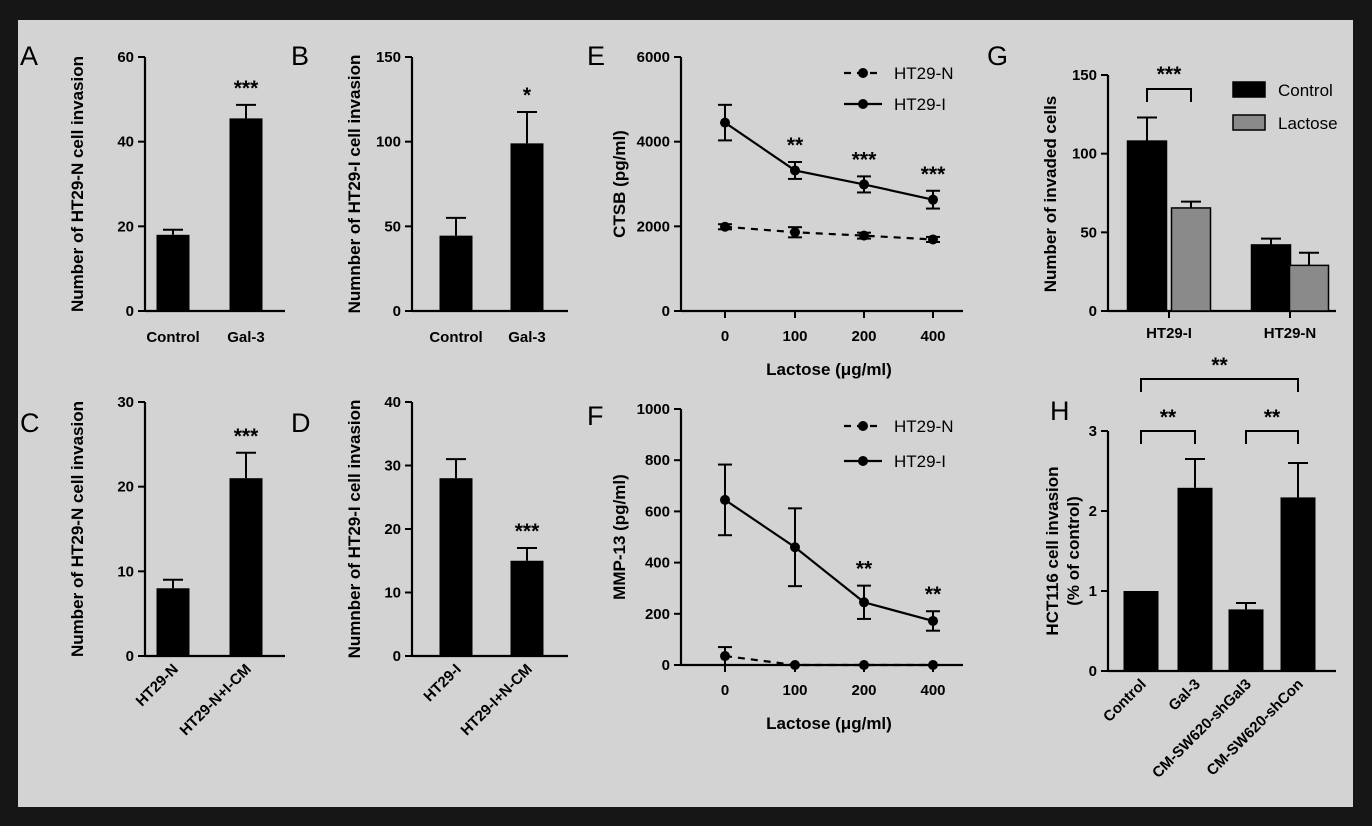 This screenshot has height=826, width=1372. What do you see at coordinates (216, 700) in the screenshot?
I see `x-tick-label: HT29-N+I-CM` at bounding box center [216, 700].